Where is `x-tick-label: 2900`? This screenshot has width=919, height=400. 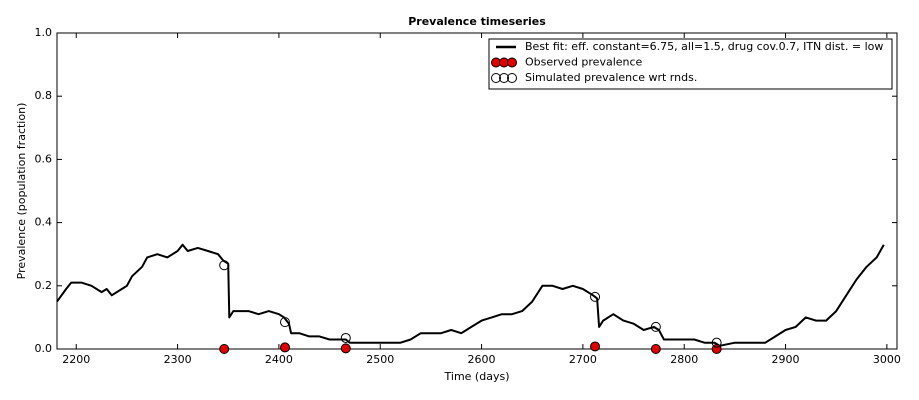 x-tick-label: 2900 is located at coordinates (786, 359).